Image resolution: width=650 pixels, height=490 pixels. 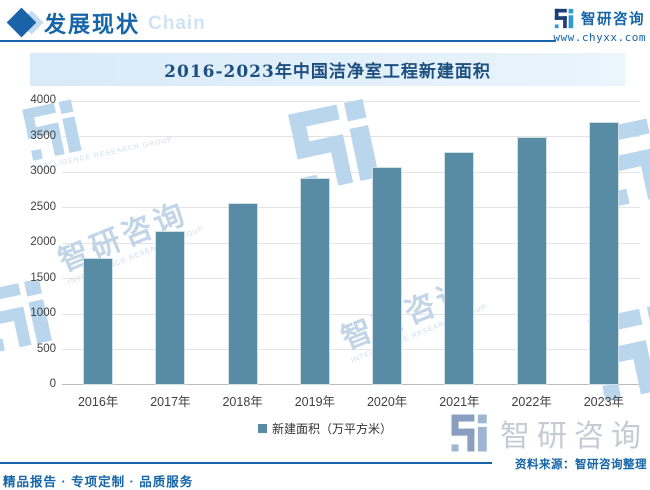 I want to click on bar-2022年, so click(x=531, y=261).